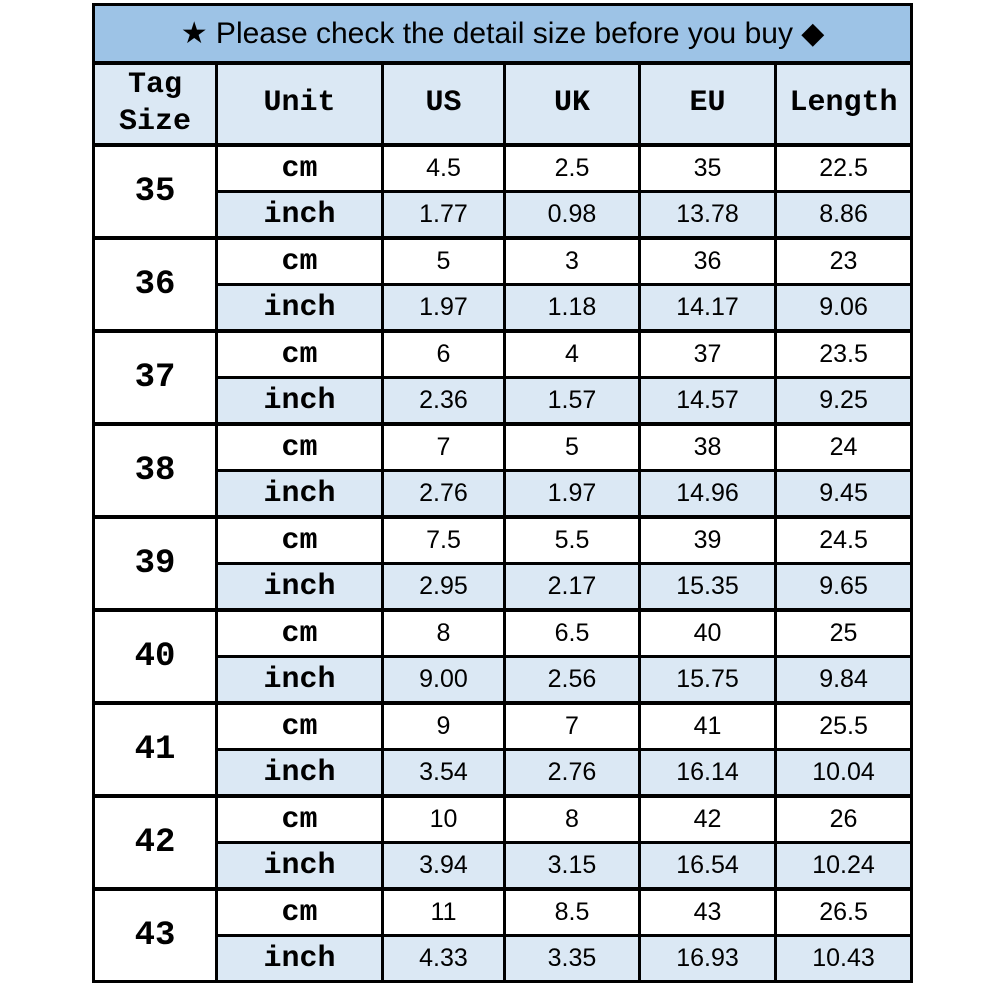 Image resolution: width=1002 pixels, height=1002 pixels. I want to click on tag-size-value: 40, so click(155, 656).